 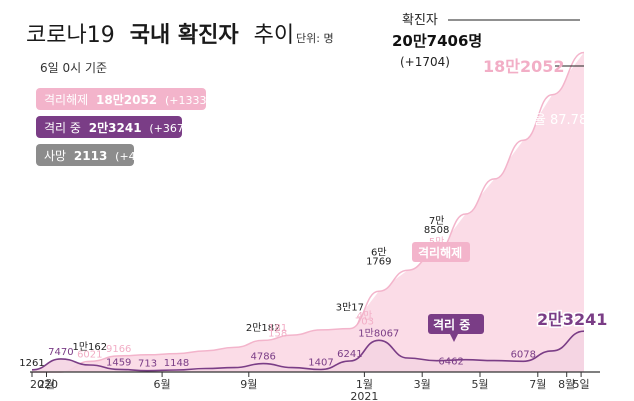 I want to click on release-rate-label: 완치율 87.78%, so click(x=555, y=120).